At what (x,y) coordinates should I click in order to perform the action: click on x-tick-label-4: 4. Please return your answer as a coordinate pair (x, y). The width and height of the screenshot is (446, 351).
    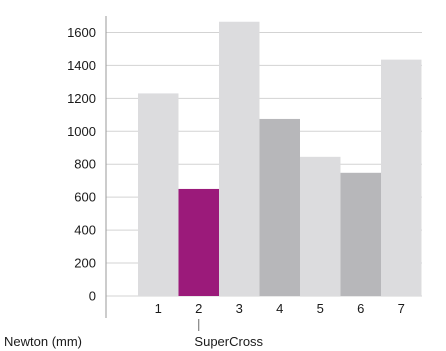
    Looking at the image, I should click on (279, 308).